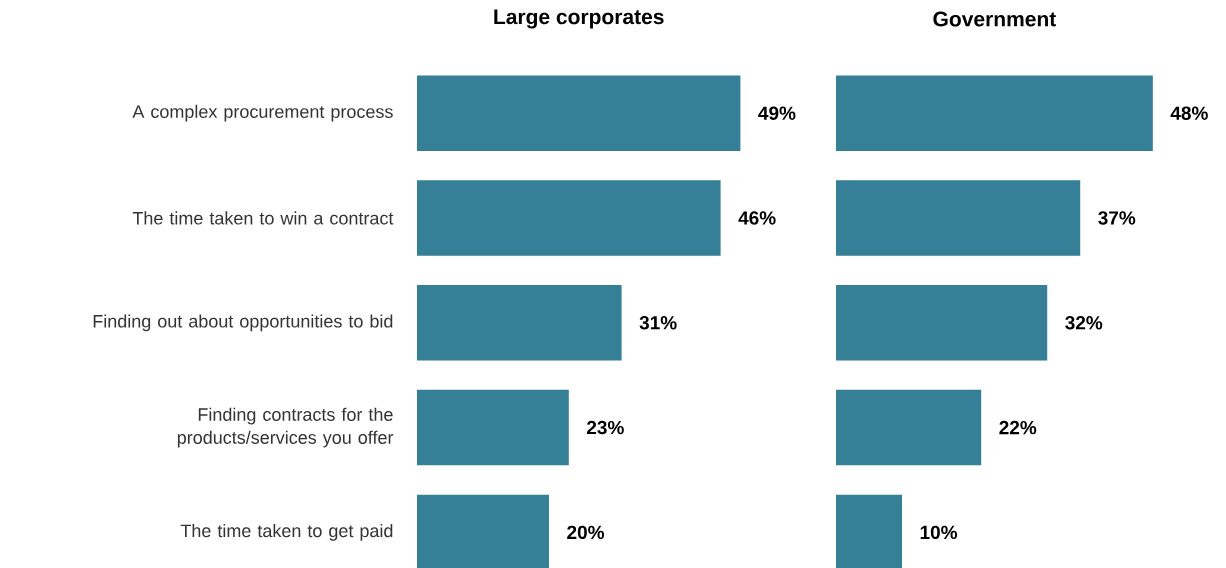  Describe the element at coordinates (586, 532) in the screenshot. I see `data-label: 20%` at that location.